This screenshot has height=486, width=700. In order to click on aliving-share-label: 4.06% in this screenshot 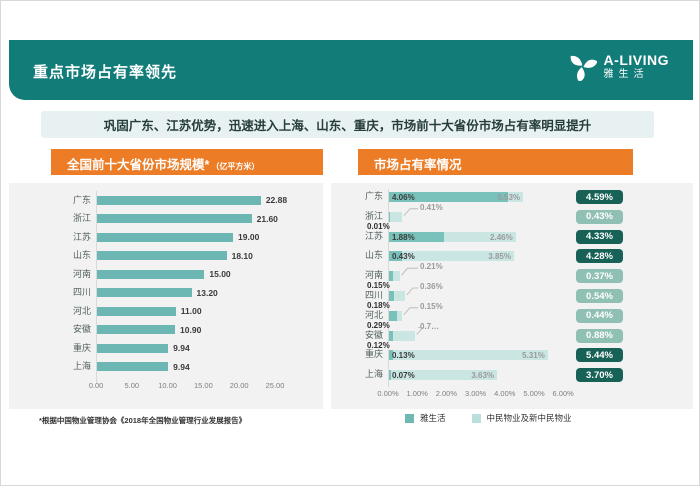, I will do `click(403, 197)`.